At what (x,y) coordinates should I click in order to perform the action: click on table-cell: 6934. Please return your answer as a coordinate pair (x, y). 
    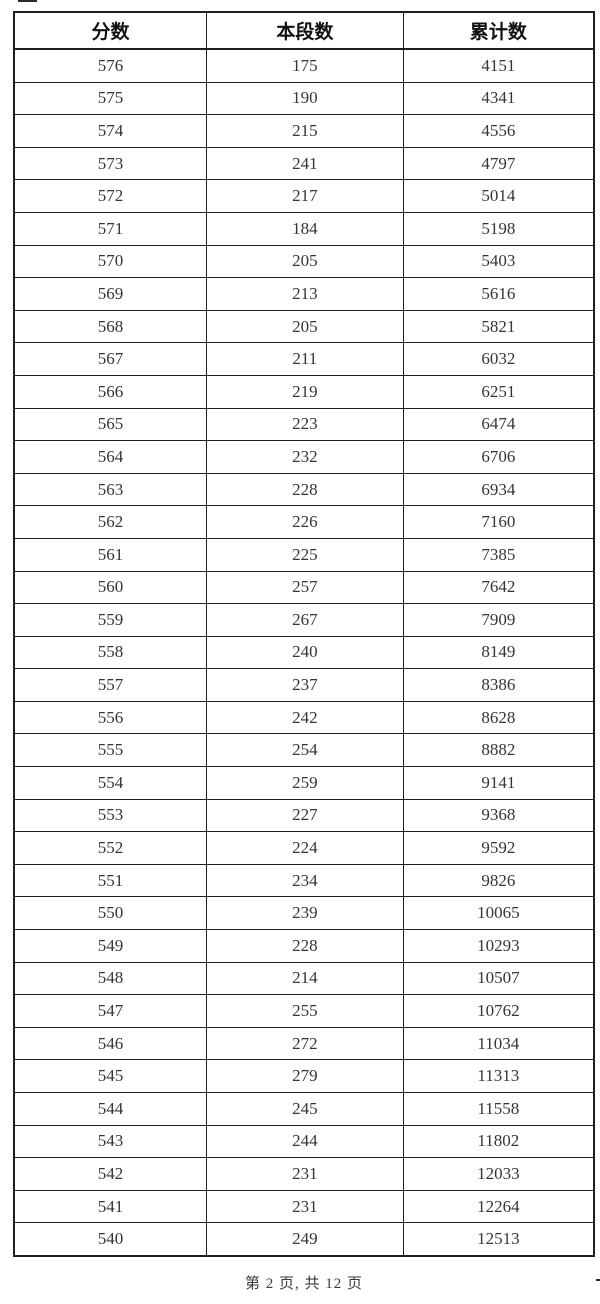
    Looking at the image, I should click on (498, 489).